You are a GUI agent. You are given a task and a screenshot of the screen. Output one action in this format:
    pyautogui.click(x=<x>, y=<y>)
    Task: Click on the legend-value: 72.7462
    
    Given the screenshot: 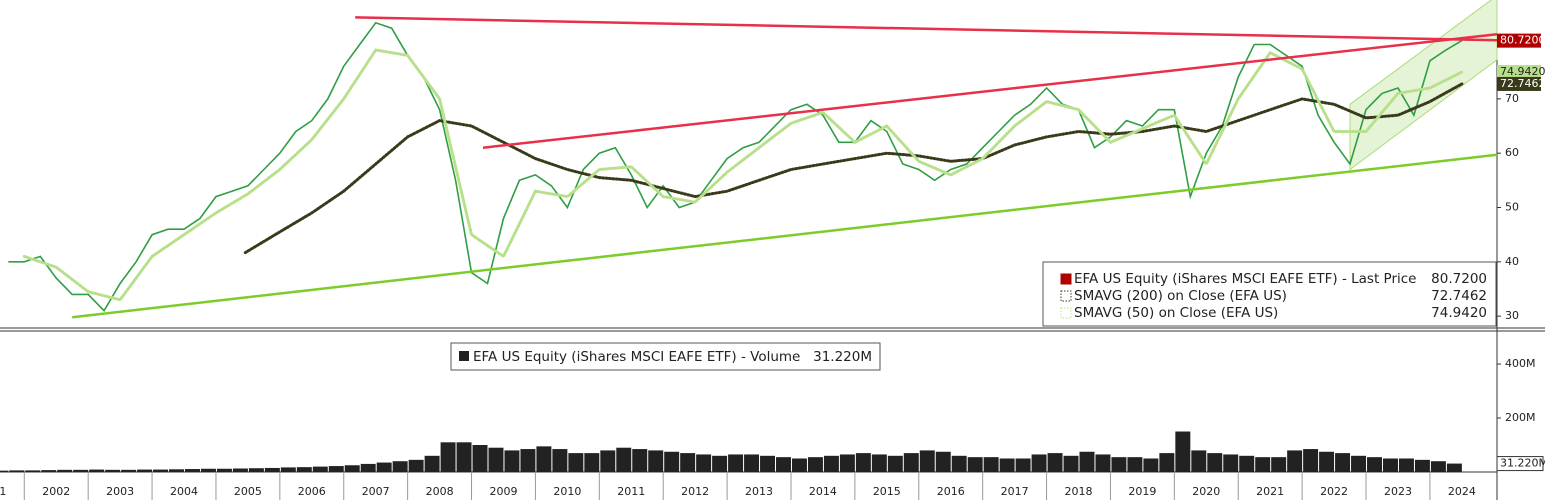 What is the action you would take?
    pyautogui.click(x=1459, y=296)
    